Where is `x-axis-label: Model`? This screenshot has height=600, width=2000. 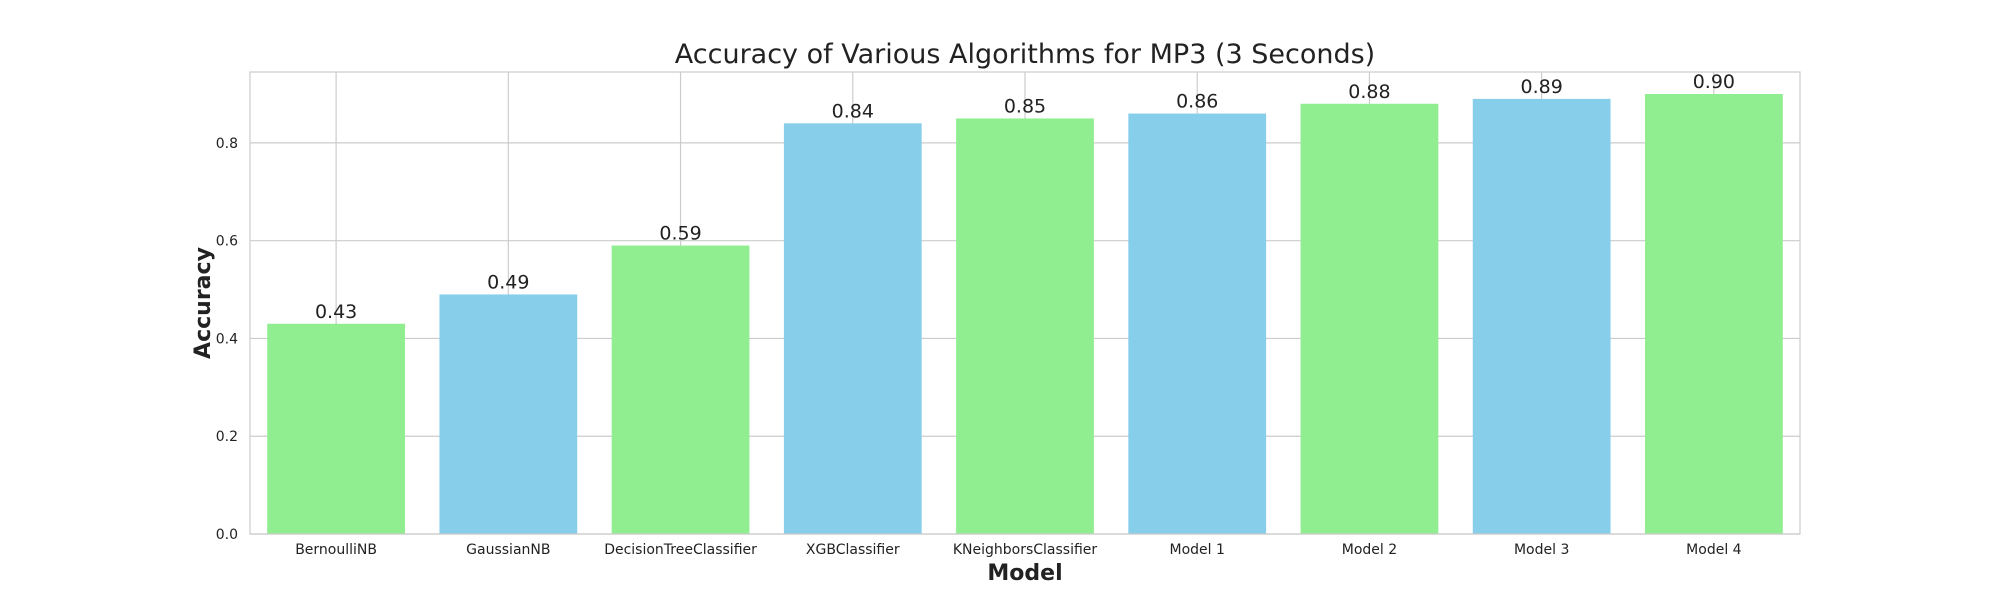
x-axis-label: Model is located at coordinates (1024, 573).